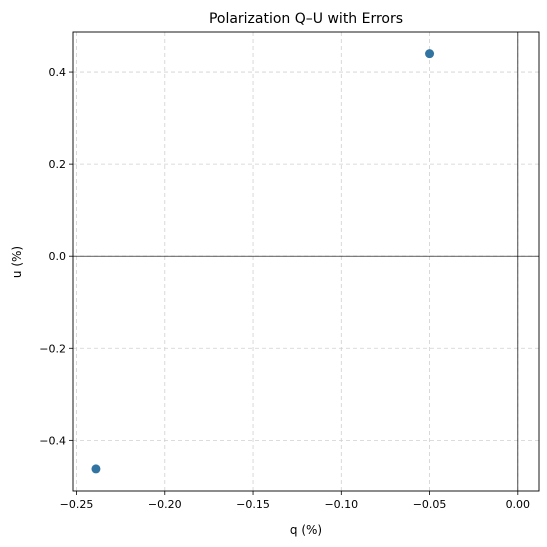 The image size is (547, 547). What do you see at coordinates (52, 440) in the screenshot?
I see `y-tick-label: −0.4` at bounding box center [52, 440].